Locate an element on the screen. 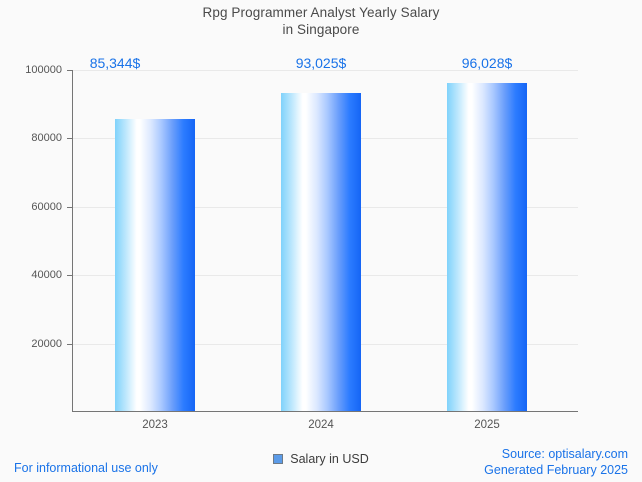  chart-title-line1: Rpg Programmer Analyst Yearly Salary is located at coordinates (321, 12).